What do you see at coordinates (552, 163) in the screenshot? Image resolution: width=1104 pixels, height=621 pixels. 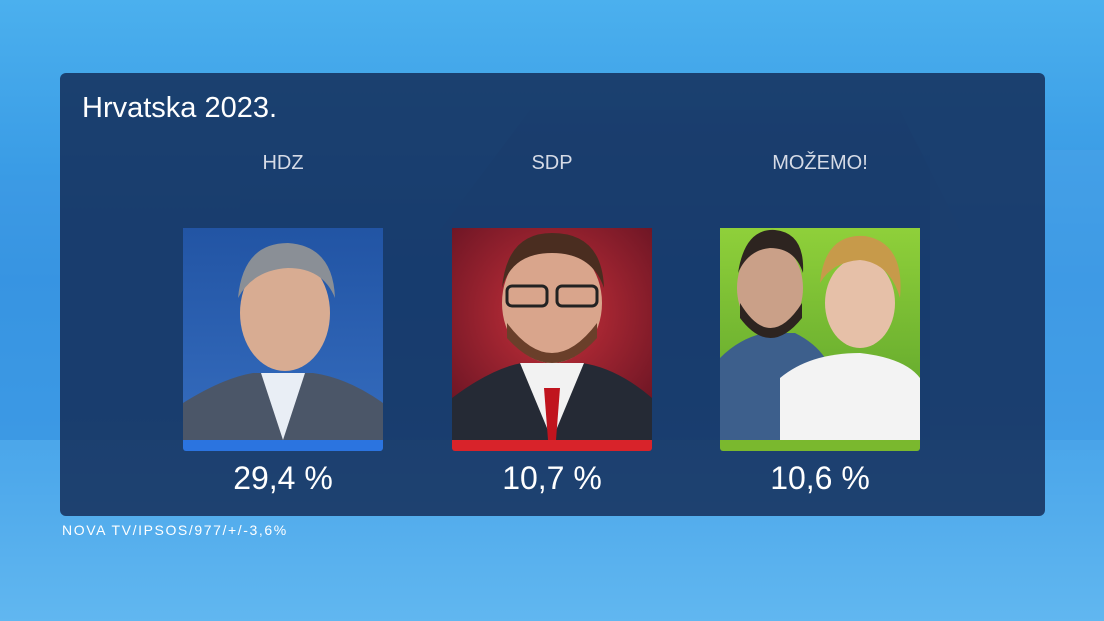 I see `party-name: SDP` at bounding box center [552, 163].